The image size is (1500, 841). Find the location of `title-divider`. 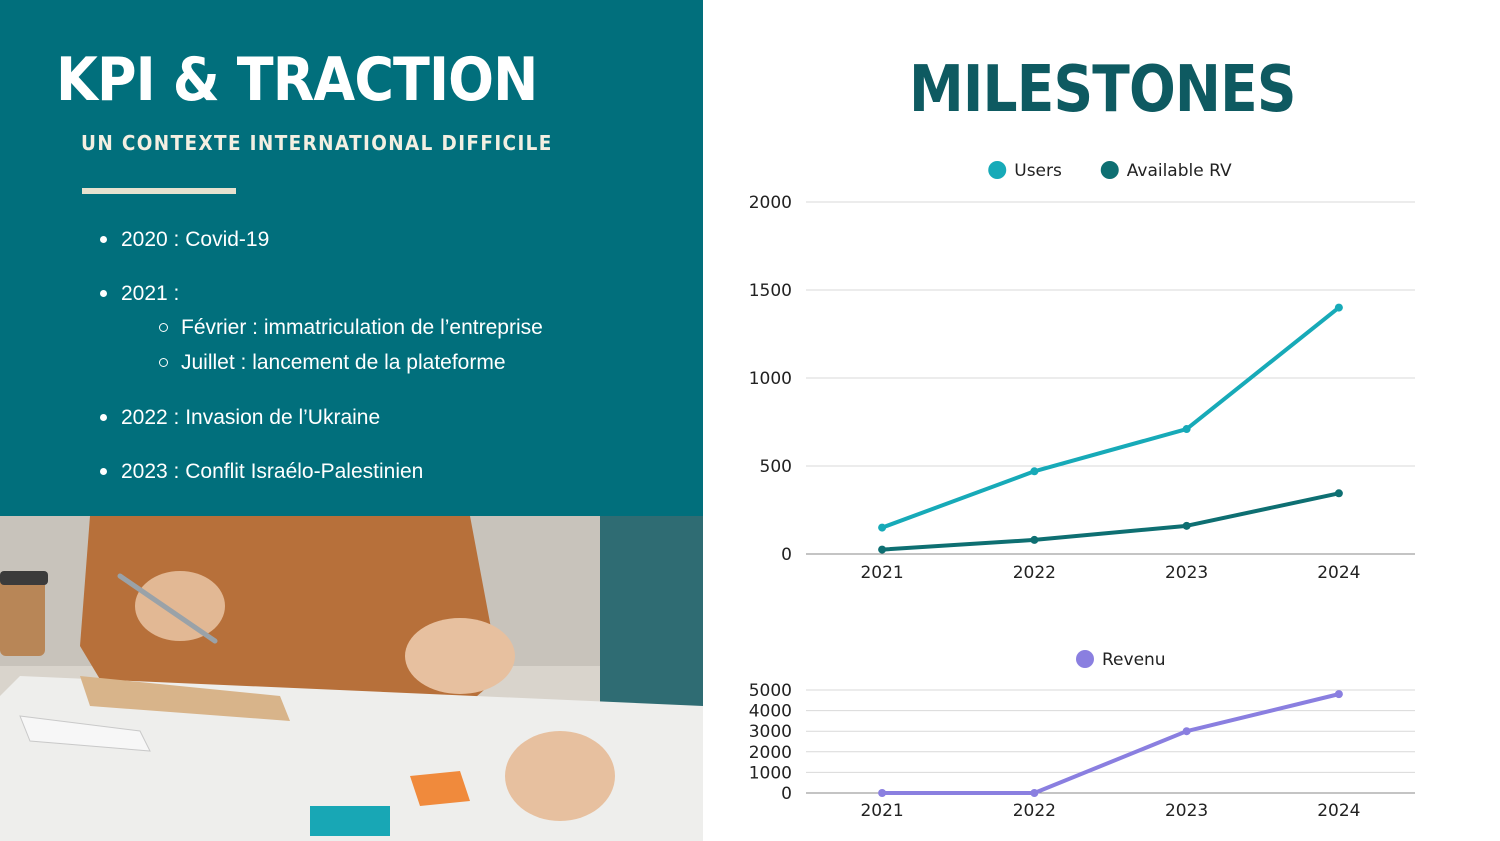

title-divider is located at coordinates (159, 191).